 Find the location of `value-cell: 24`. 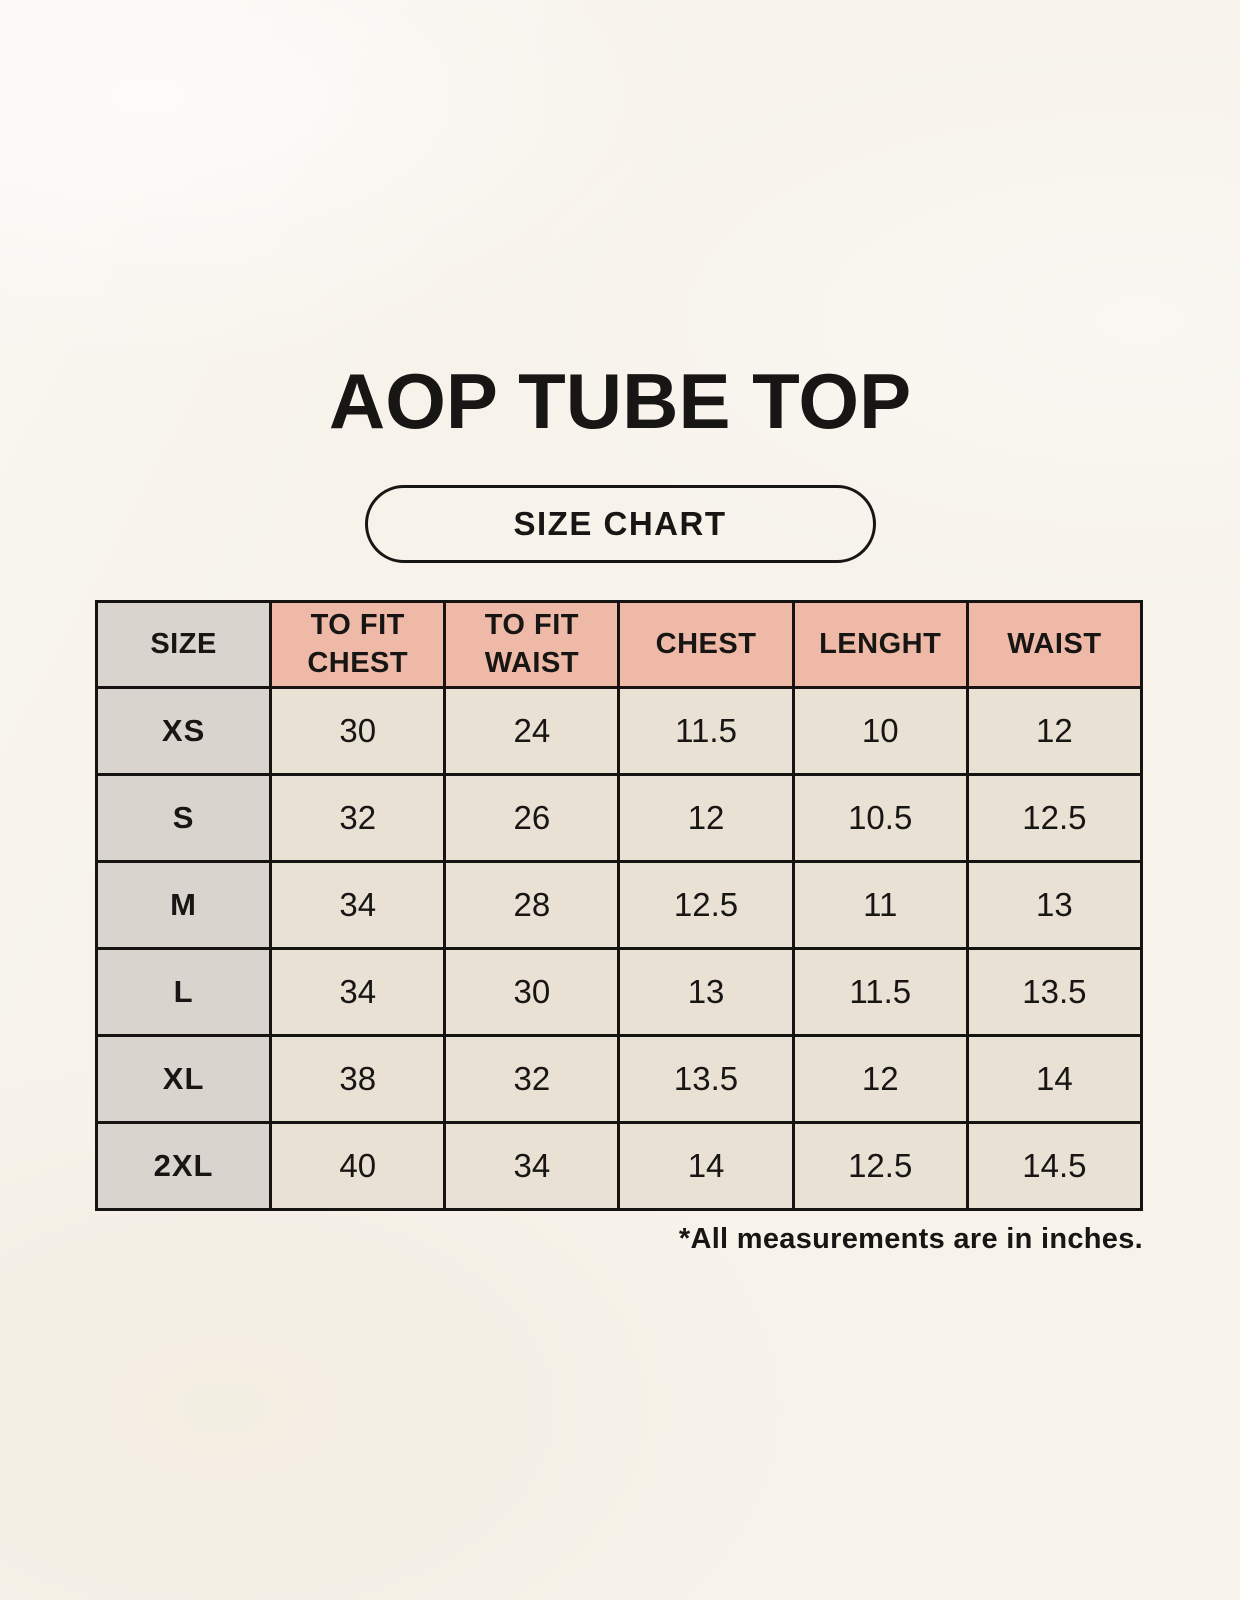

value-cell: 24 is located at coordinates (532, 731).